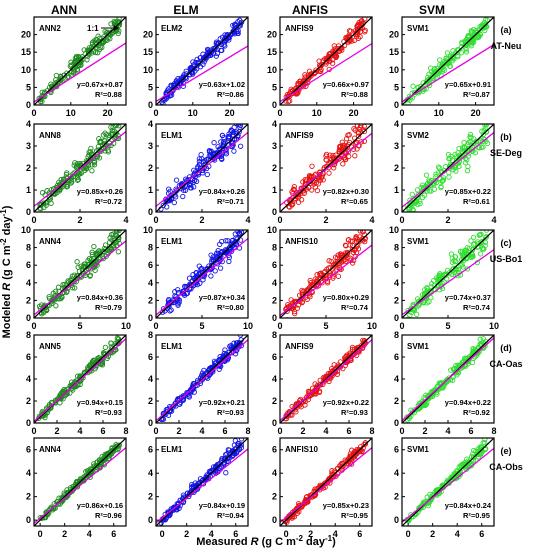 The width and height of the screenshot is (533, 550). What do you see at coordinates (201, 482) in the screenshot?
I see `data-points` at bounding box center [201, 482].